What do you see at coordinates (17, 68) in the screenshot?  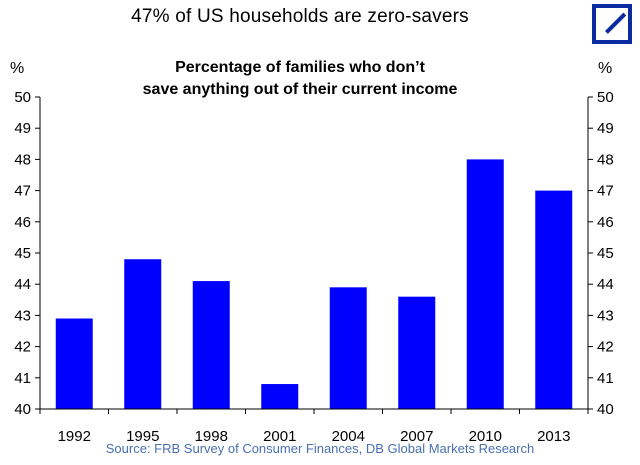 I see `left-axis-unit: %` at bounding box center [17, 68].